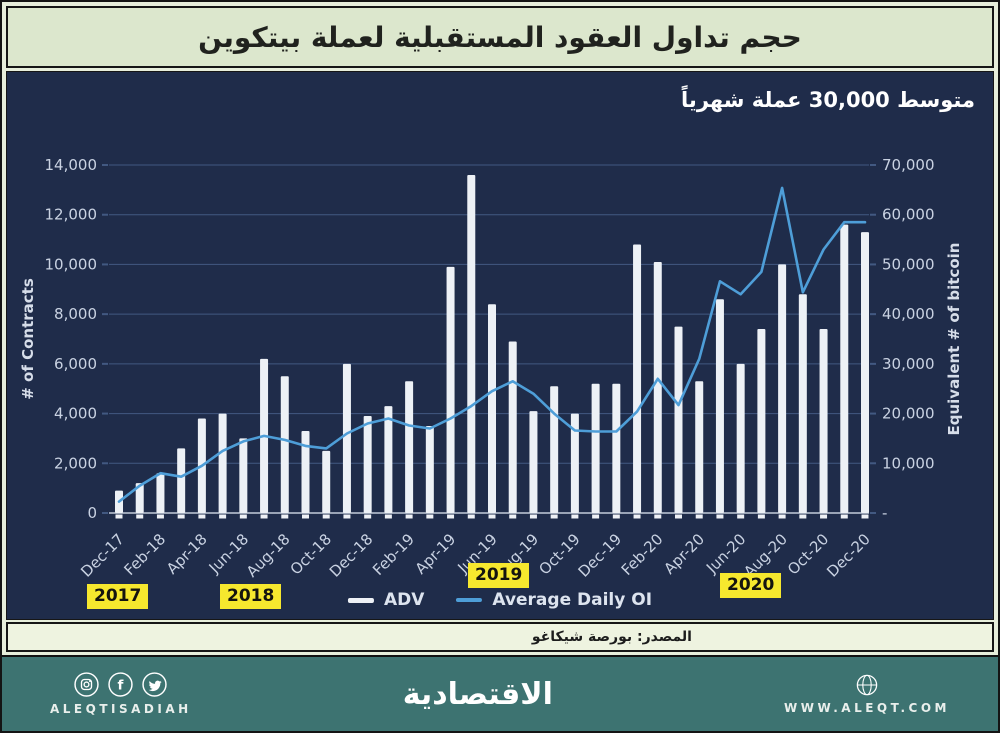 The width and height of the screenshot is (1000, 733). What do you see at coordinates (572, 600) in the screenshot?
I see `legend-label-oi: Average Daily OI` at bounding box center [572, 600].